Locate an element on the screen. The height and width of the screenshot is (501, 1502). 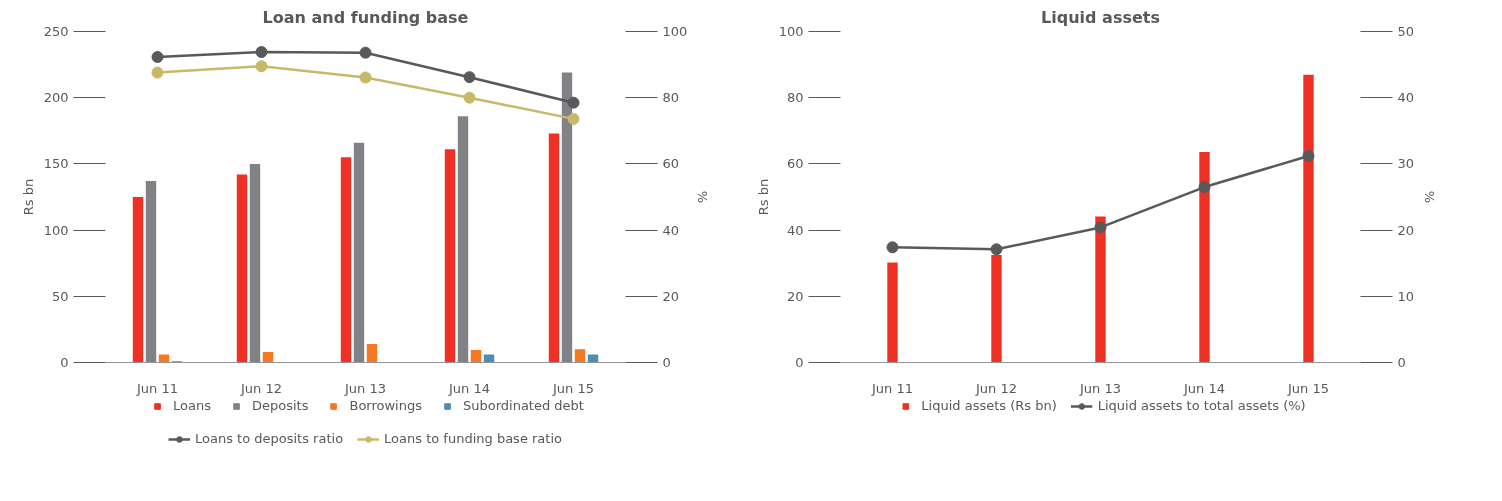
legend-label: Loans is located at coordinates (192, 405).